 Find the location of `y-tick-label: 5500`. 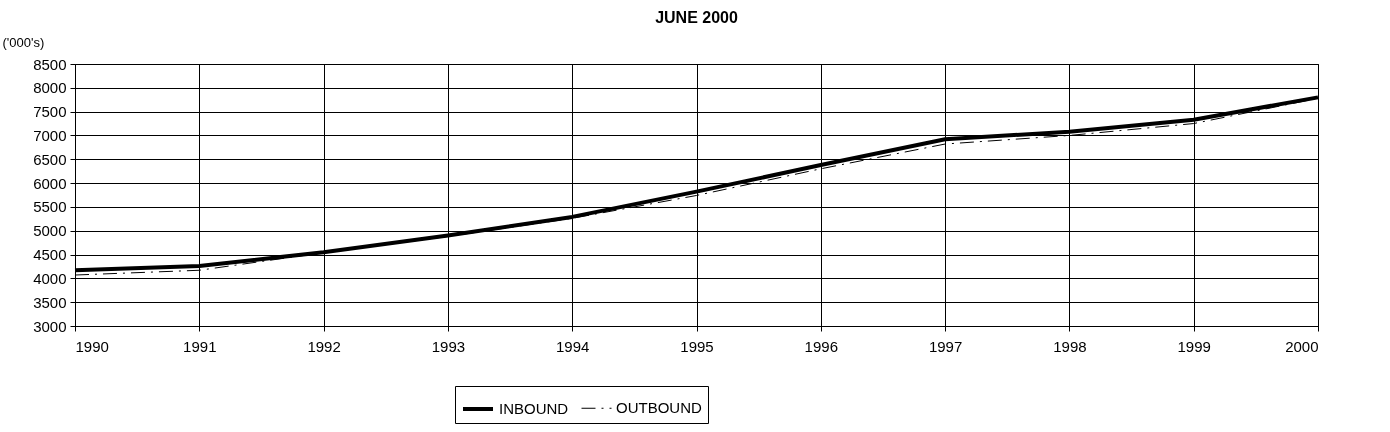

y-tick-label: 5500 is located at coordinates (50, 207).